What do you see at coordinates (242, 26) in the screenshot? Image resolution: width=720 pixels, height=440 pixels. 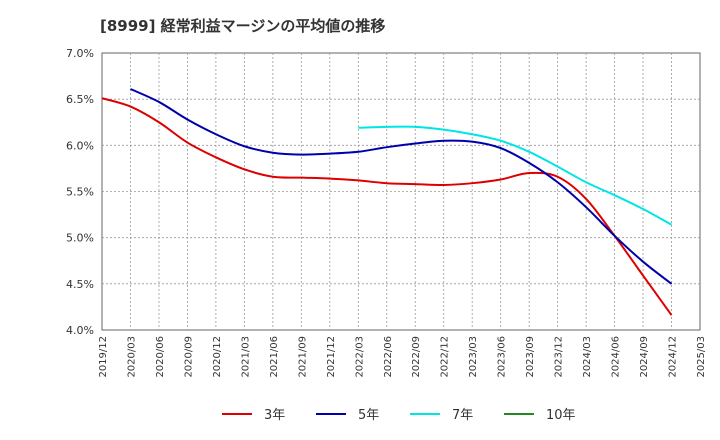 I see `chart-title: [8999] 経常利益マージンの平均値の推移` at bounding box center [242, 26].